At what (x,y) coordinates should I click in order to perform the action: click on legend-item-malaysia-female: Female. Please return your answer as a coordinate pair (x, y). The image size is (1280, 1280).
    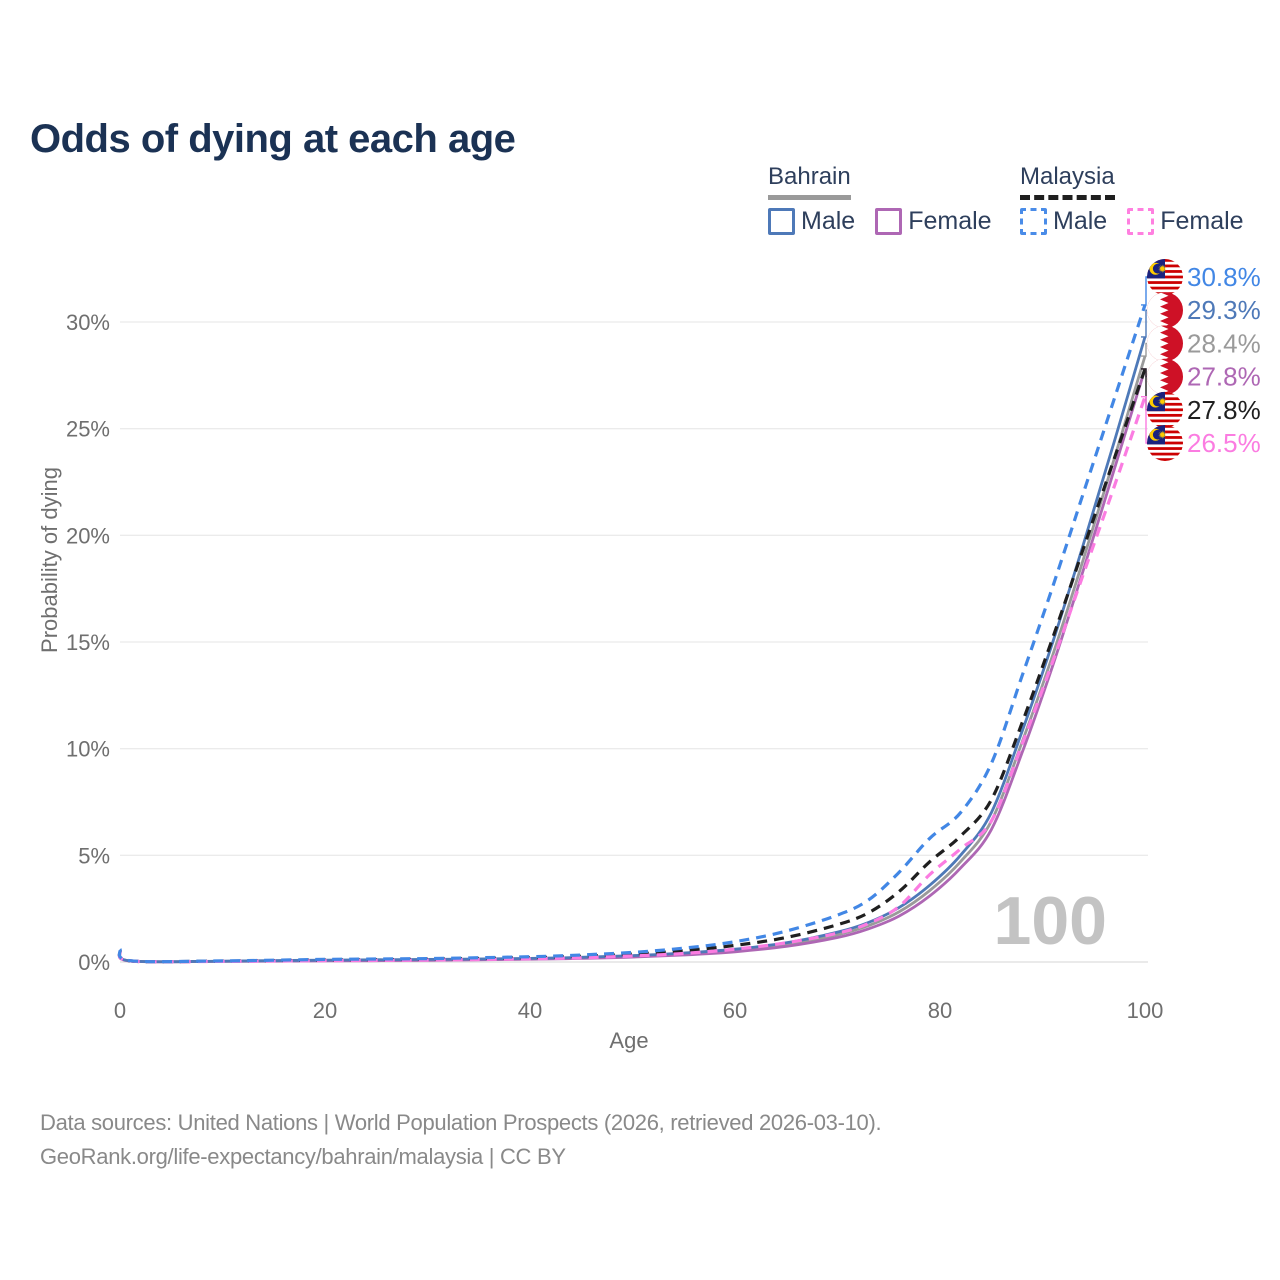
    Looking at the image, I should click on (1185, 221).